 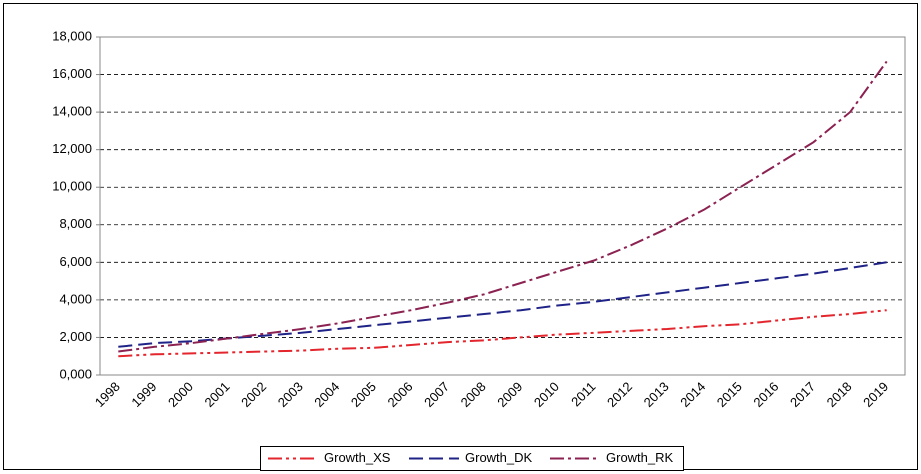 What do you see at coordinates (180, 394) in the screenshot?
I see `x-tick-label: 2000` at bounding box center [180, 394].